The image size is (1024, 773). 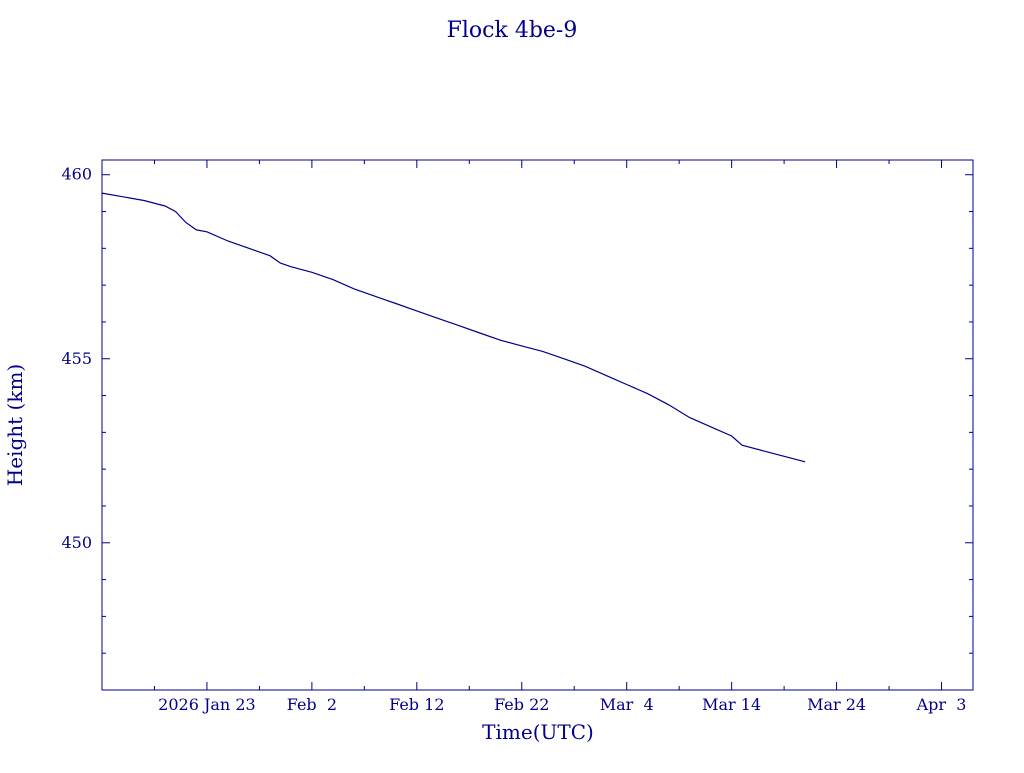 What do you see at coordinates (416, 704) in the screenshot?
I see `x-tick-label: Feb 12` at bounding box center [416, 704].